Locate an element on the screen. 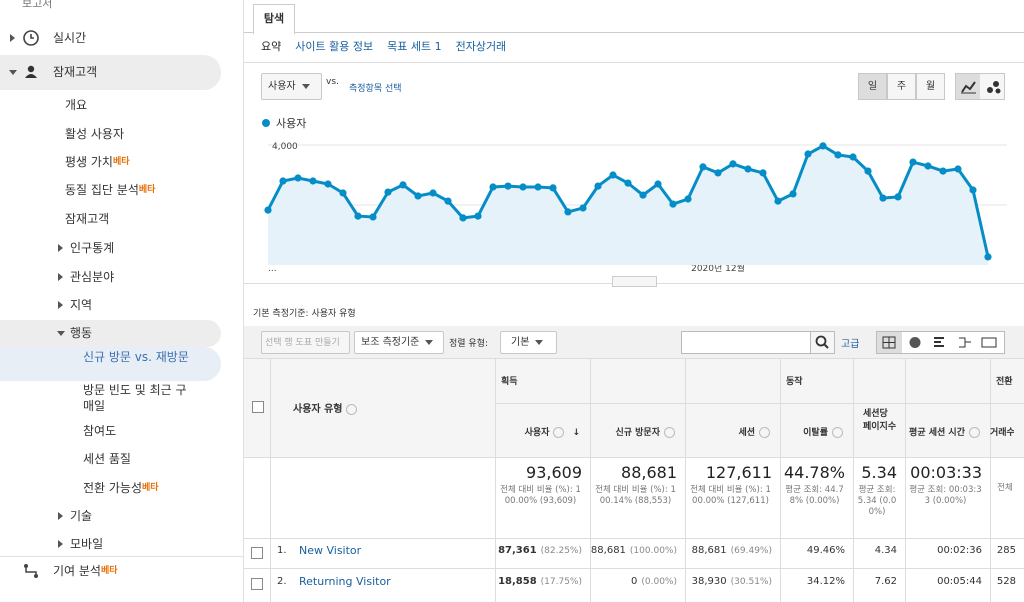  nav-label: 활성 사용자 is located at coordinates (95, 134).